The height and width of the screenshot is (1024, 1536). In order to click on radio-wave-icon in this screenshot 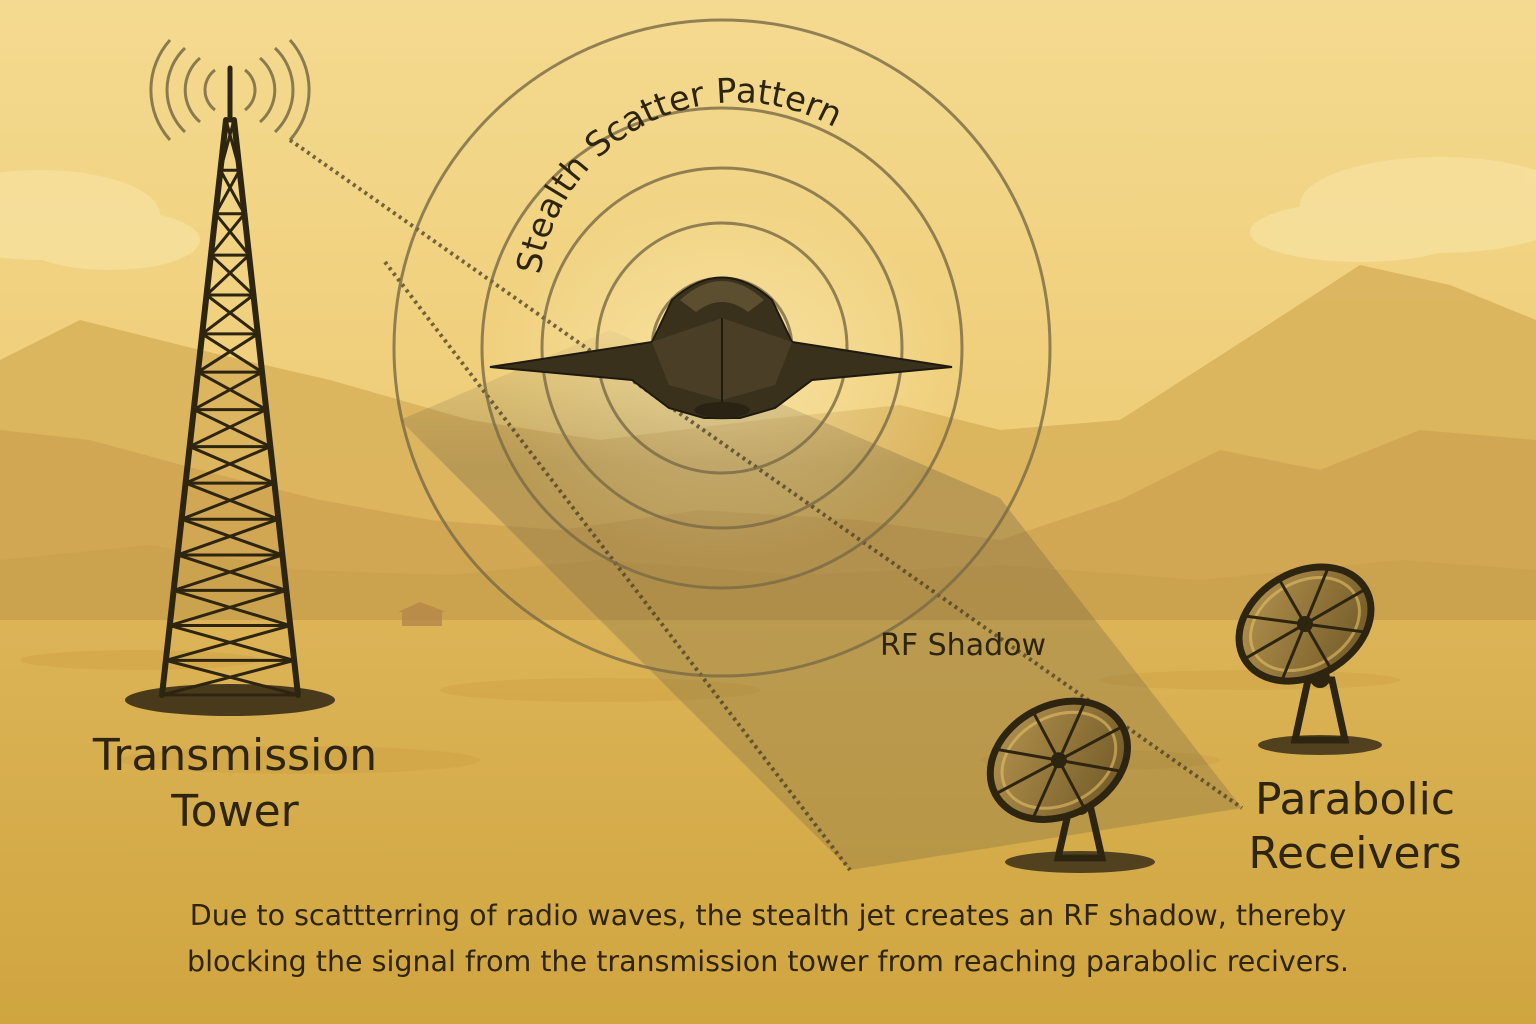, I will do `click(230, 90)`.